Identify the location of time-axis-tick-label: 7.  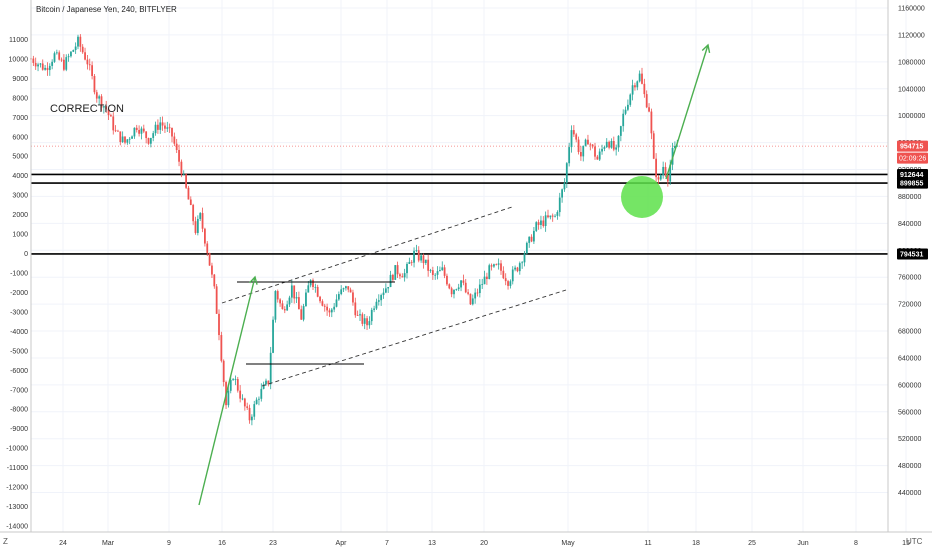
(387, 543).